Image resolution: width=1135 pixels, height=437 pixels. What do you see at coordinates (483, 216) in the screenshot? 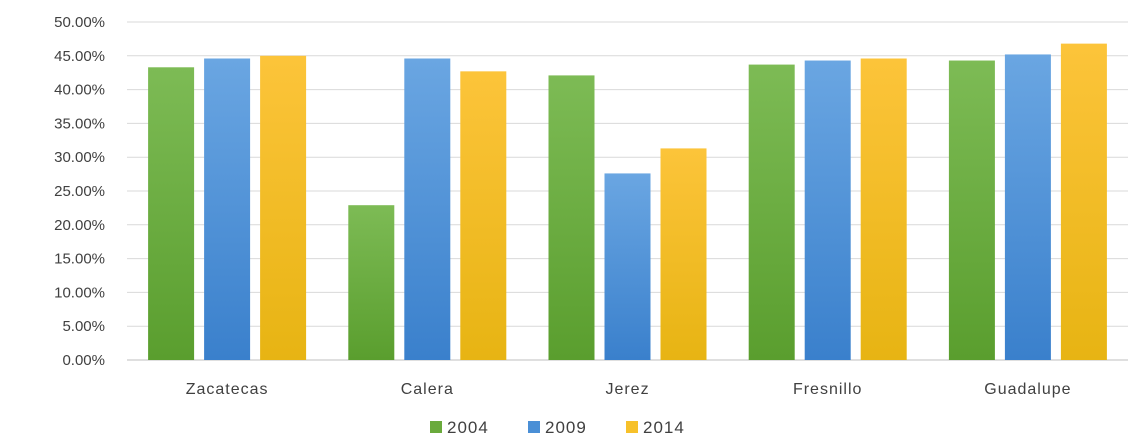
I see `bar-2014-calera` at bounding box center [483, 216].